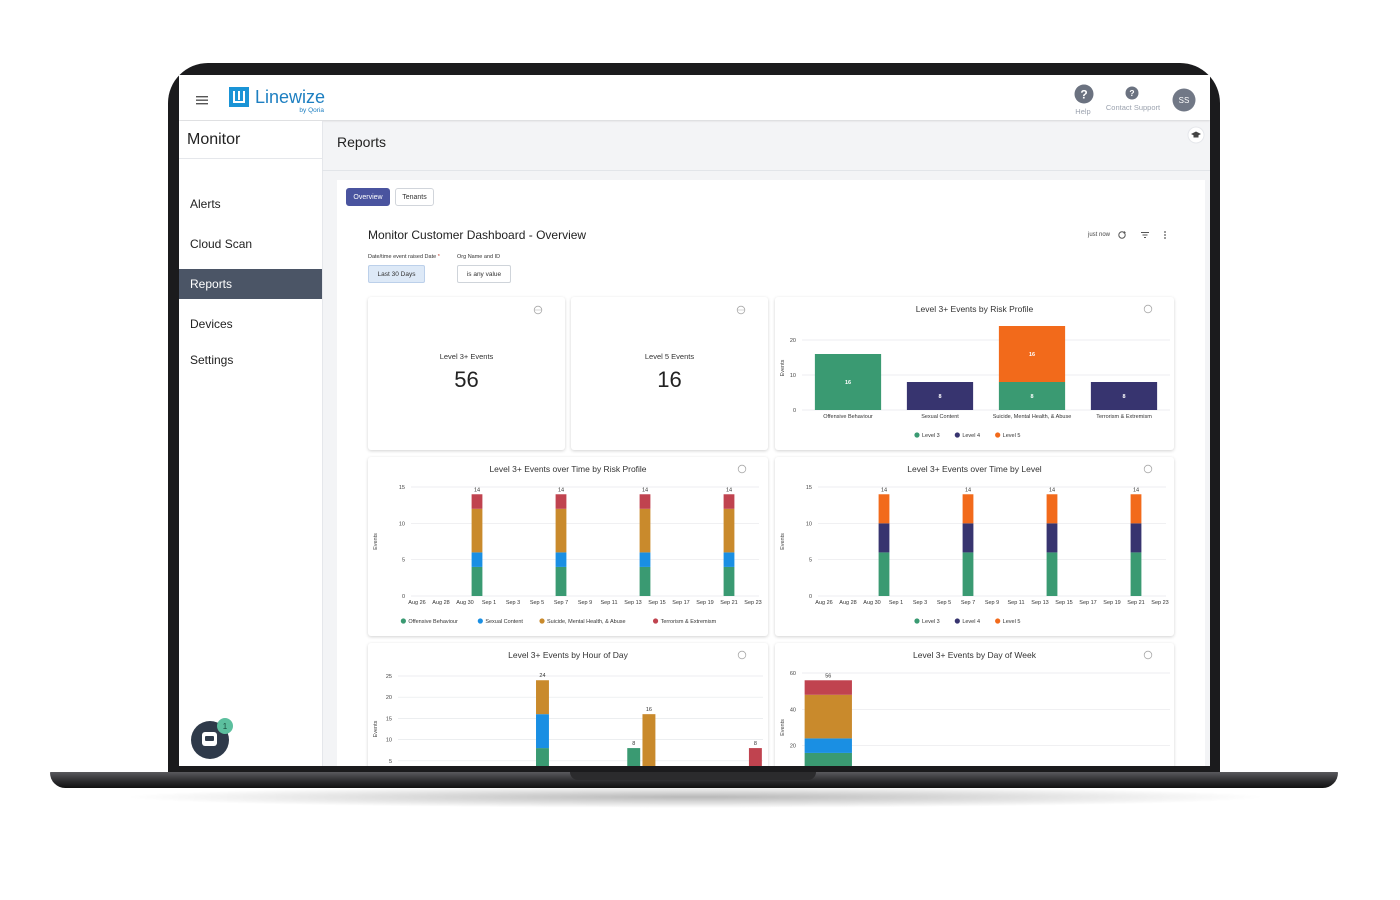 The image size is (1400, 900). What do you see at coordinates (1122, 235) in the screenshot?
I see `refresh-button` at bounding box center [1122, 235].